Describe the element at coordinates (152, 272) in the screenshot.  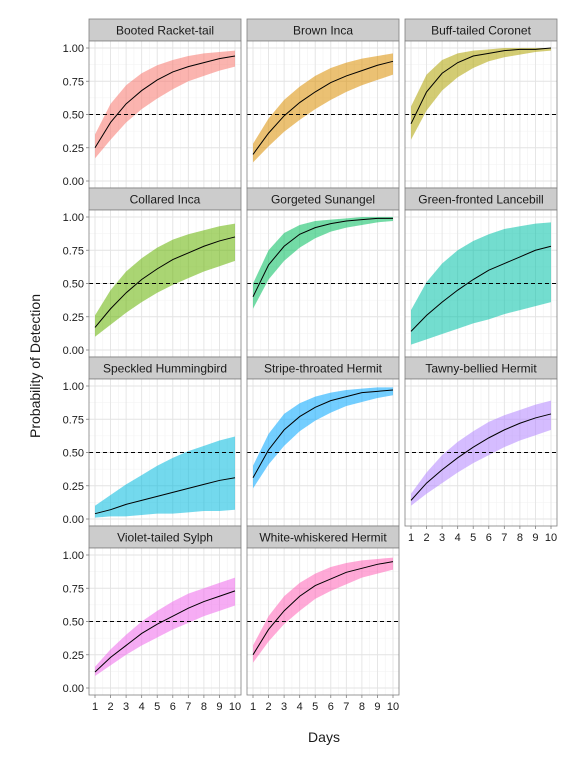
I see `facet-panel: Collared Inca 0.00 0.25 0.50 0.75 1.00` at that location.